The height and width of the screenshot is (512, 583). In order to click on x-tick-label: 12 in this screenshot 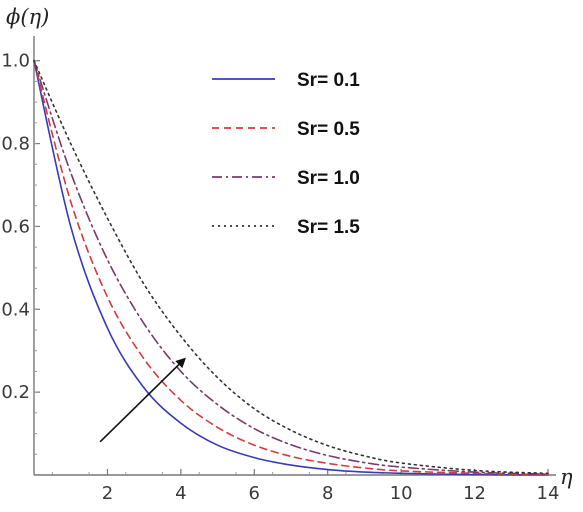, I will do `click(474, 493)`.